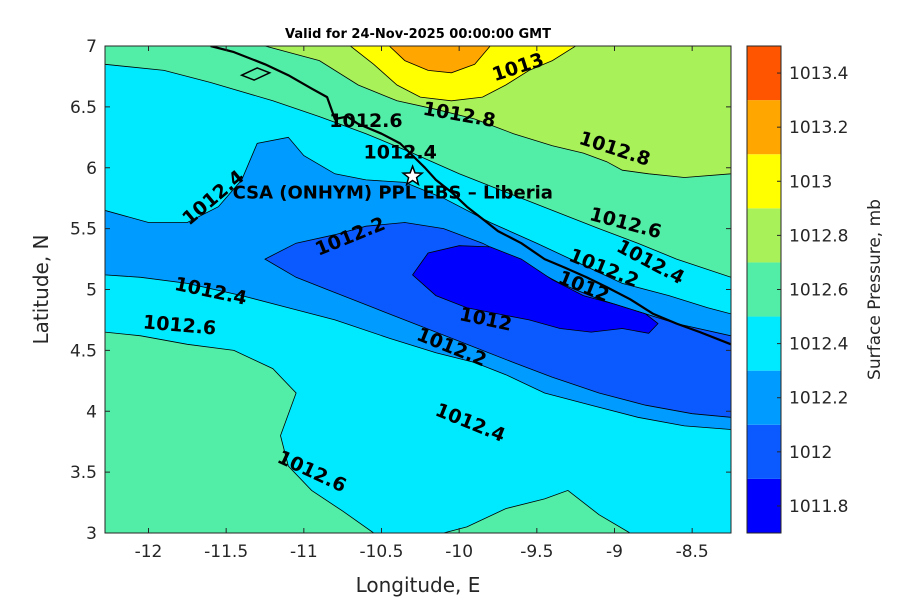  I want to click on x-tick-label: -8.5, so click(692, 552).